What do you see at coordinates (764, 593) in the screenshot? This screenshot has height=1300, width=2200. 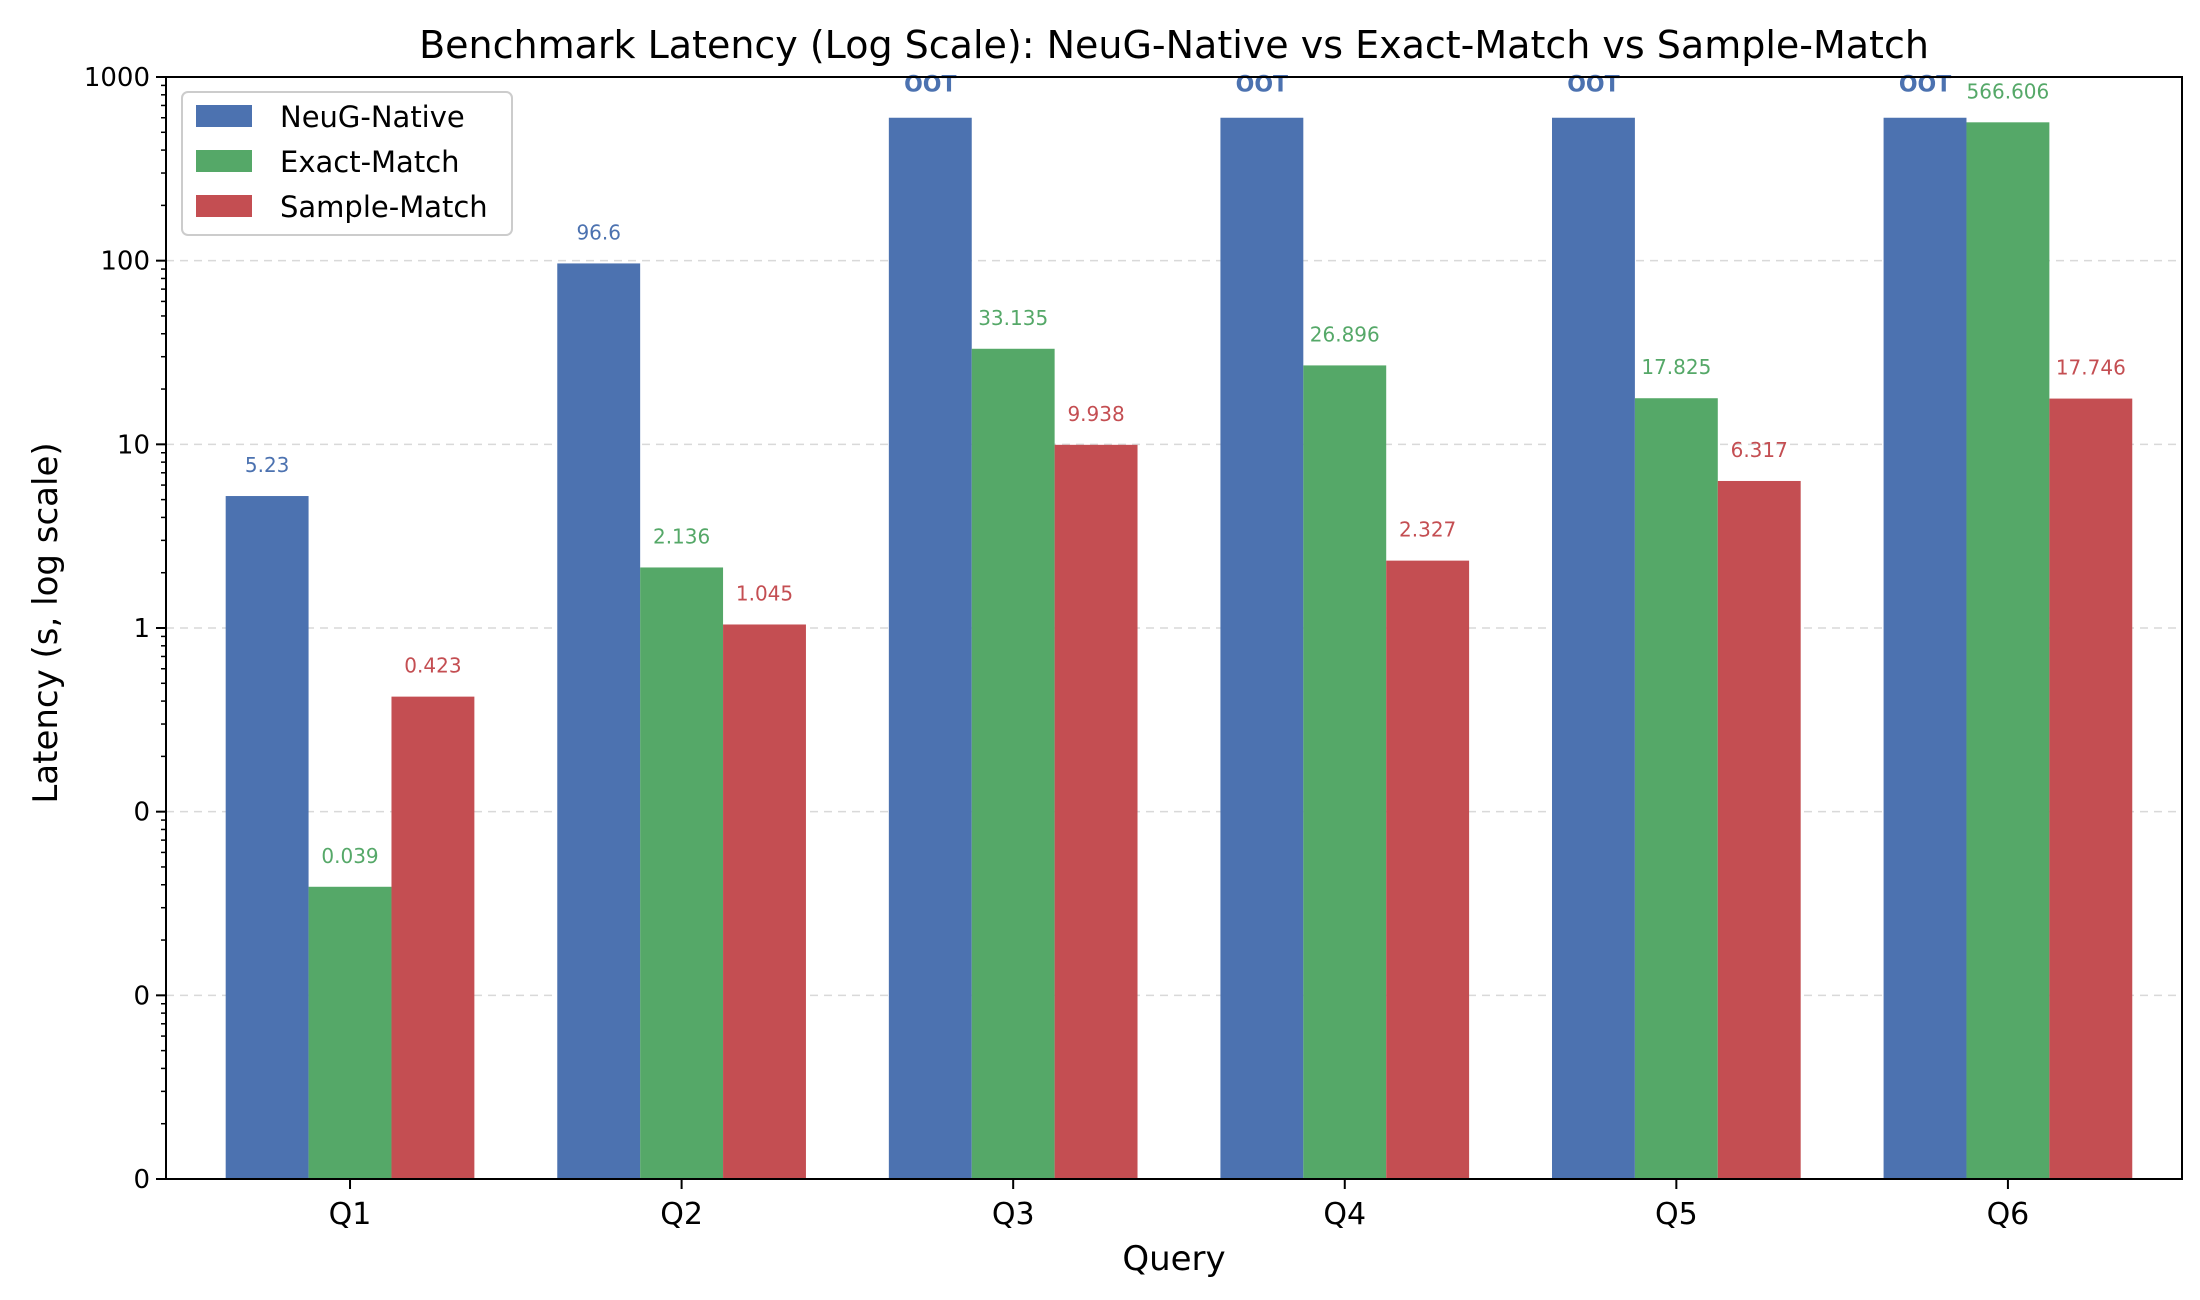 I see `value-label: 1.045` at bounding box center [764, 593].